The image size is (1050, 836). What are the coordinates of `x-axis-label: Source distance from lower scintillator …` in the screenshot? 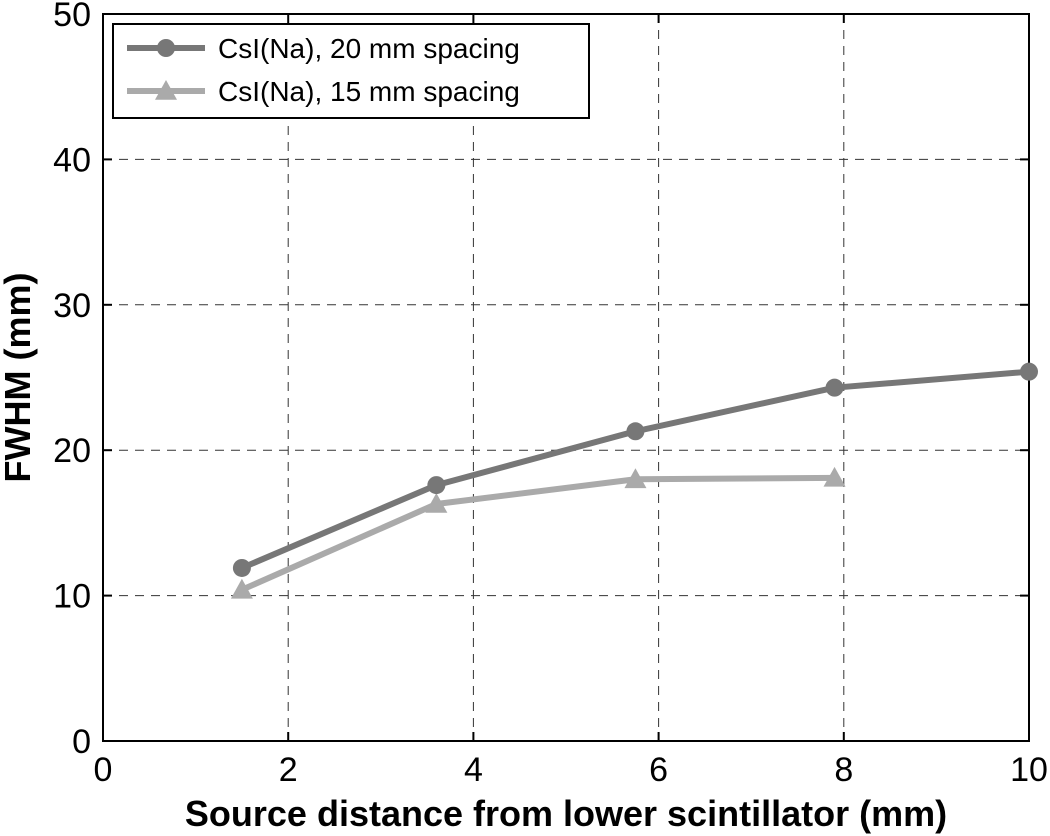 It's located at (566, 813).